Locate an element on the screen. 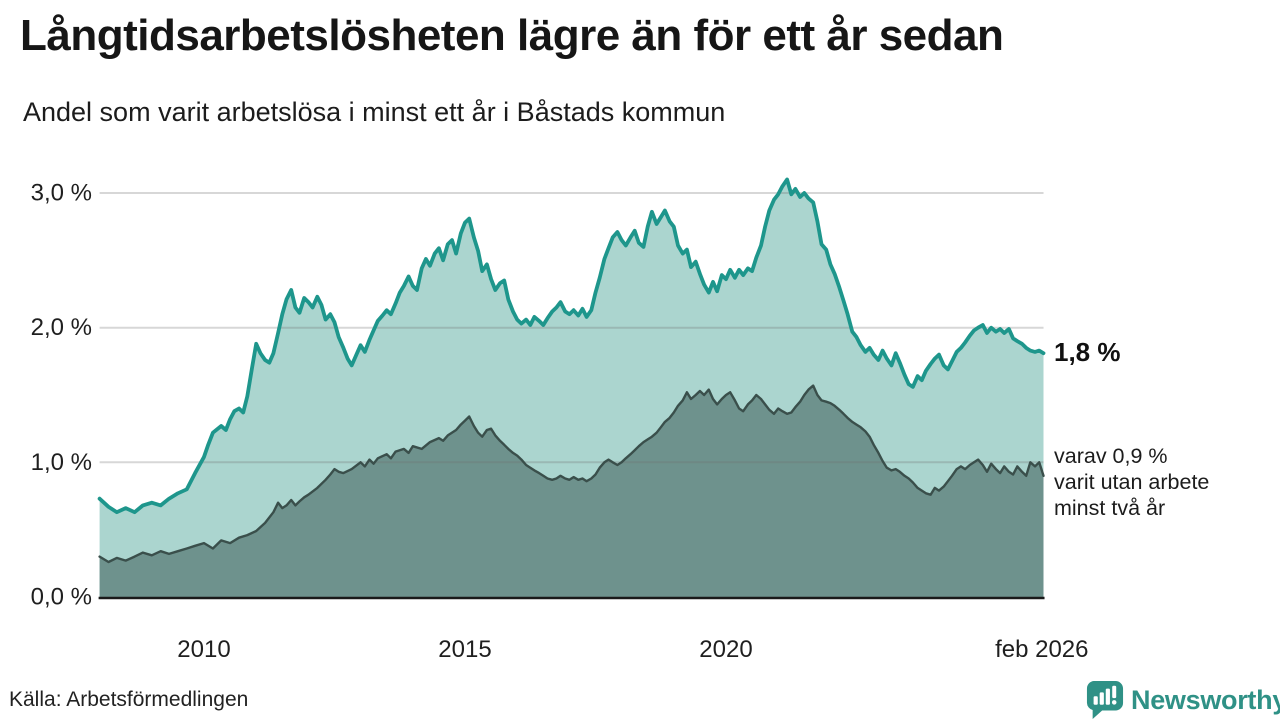 Image resolution: width=1280 pixels, height=721 pixels. exclamation-bar is located at coordinates (1114, 692).